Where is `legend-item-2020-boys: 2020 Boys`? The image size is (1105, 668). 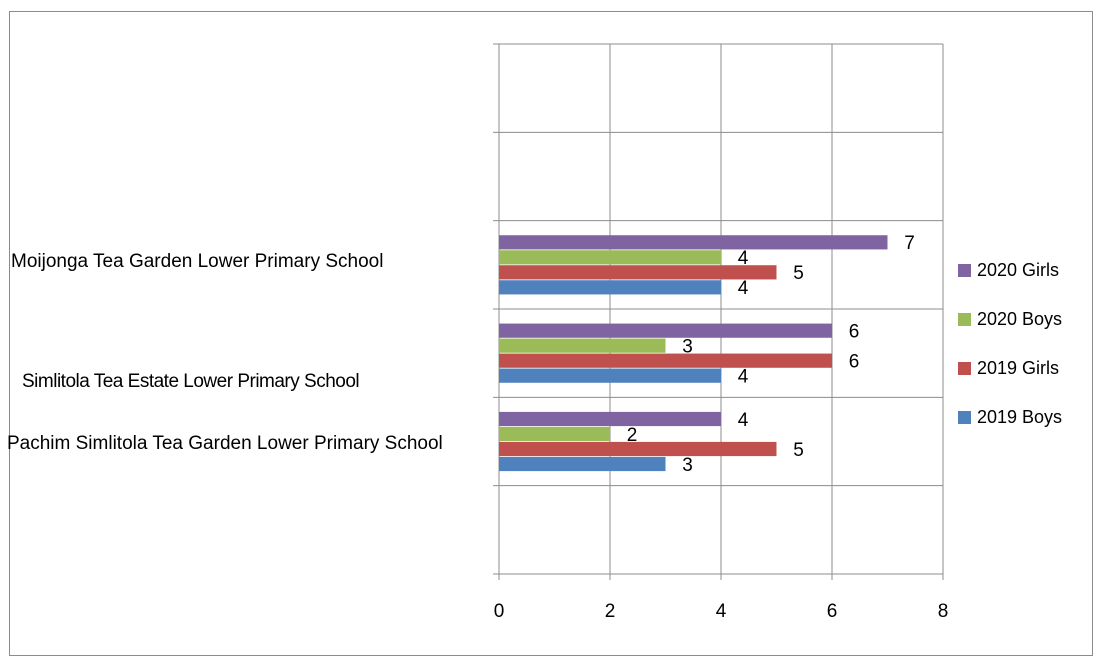
legend-item-2020-boys: 2020 Boys is located at coordinates (1010, 319).